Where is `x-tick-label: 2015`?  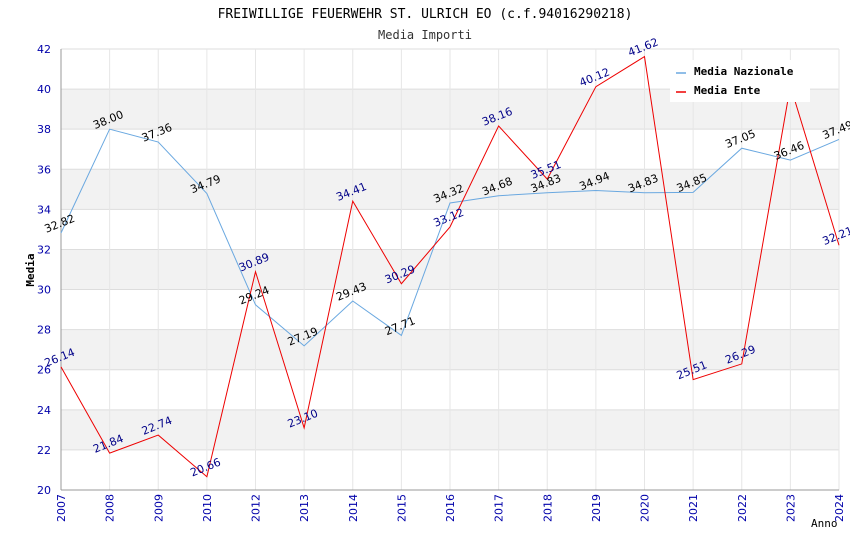
x-tick-label: 2015 is located at coordinates (401, 508).